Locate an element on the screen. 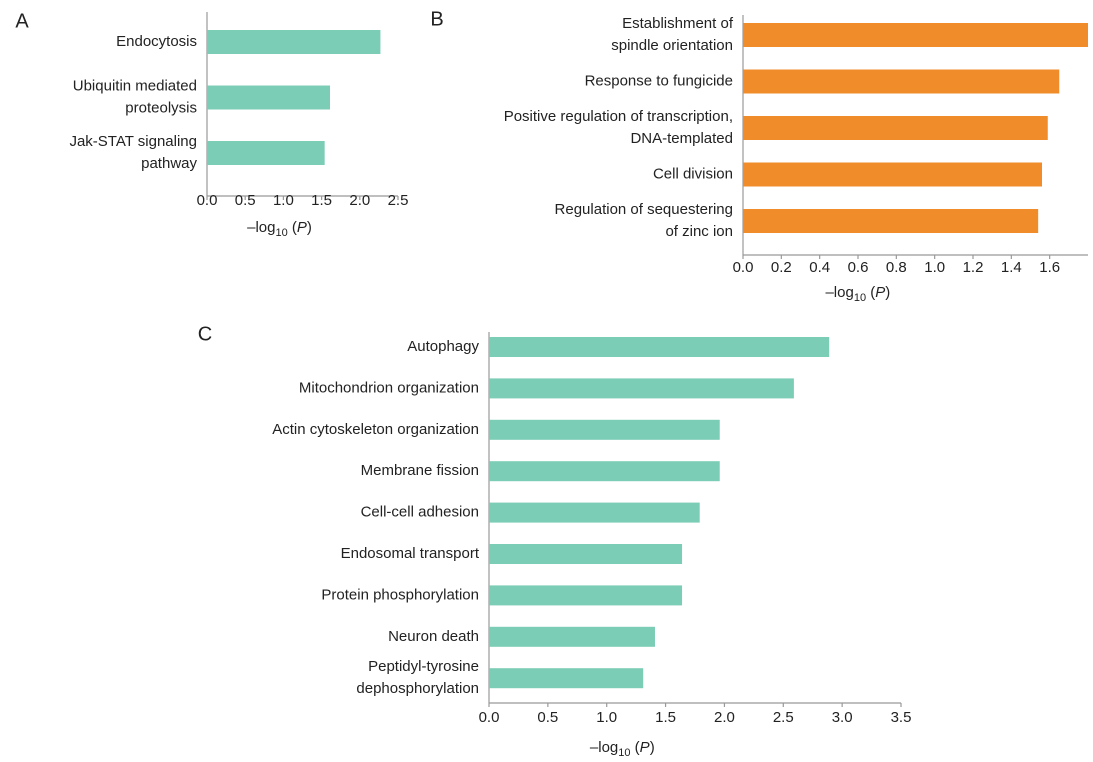 The width and height of the screenshot is (1093, 762). category-label: Cell division is located at coordinates (693, 173).